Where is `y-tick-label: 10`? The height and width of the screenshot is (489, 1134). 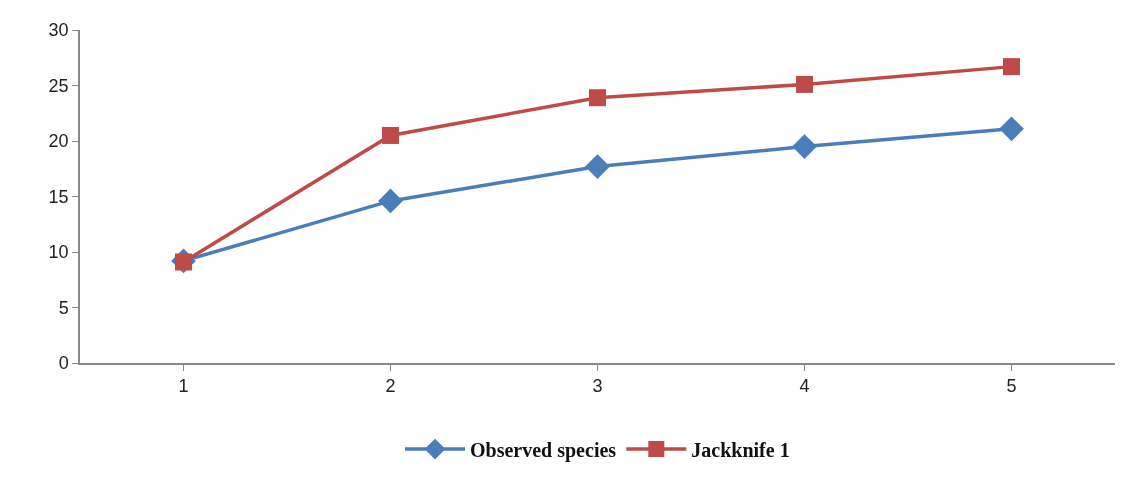
y-tick-label: 10 is located at coordinates (58, 252).